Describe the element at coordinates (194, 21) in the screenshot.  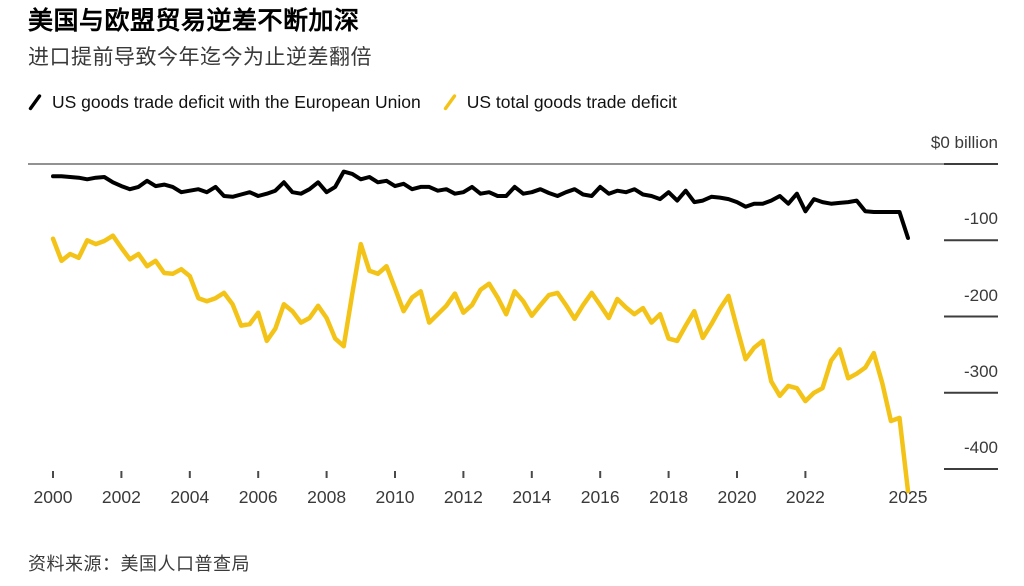
I see `page-title: 美国与欧盟贸易逆差不断加深` at that location.